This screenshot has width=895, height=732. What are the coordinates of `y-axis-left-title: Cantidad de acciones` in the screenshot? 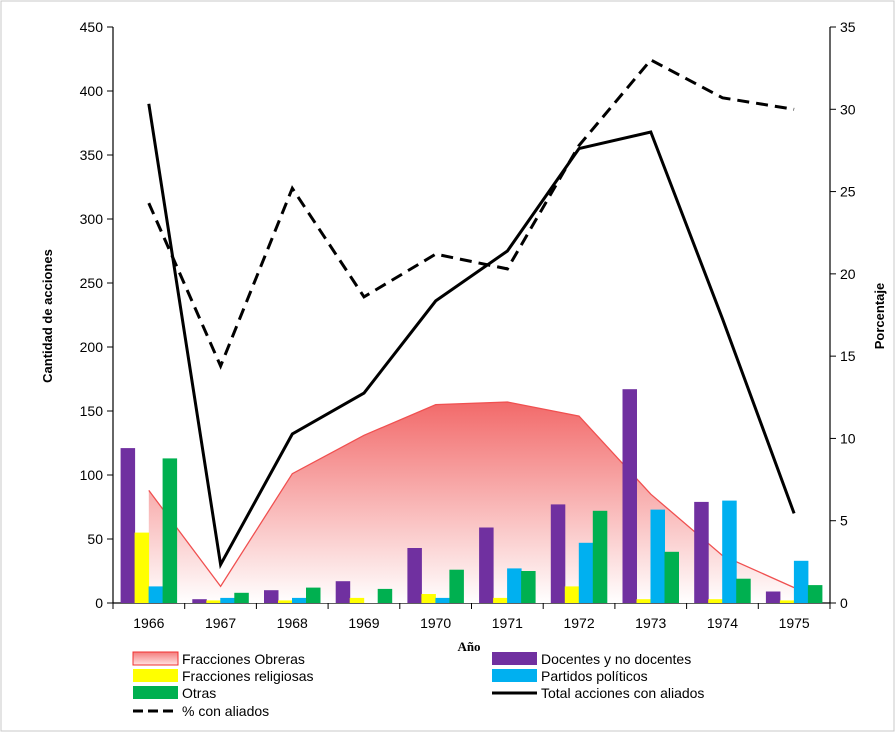 It's located at (47, 316).